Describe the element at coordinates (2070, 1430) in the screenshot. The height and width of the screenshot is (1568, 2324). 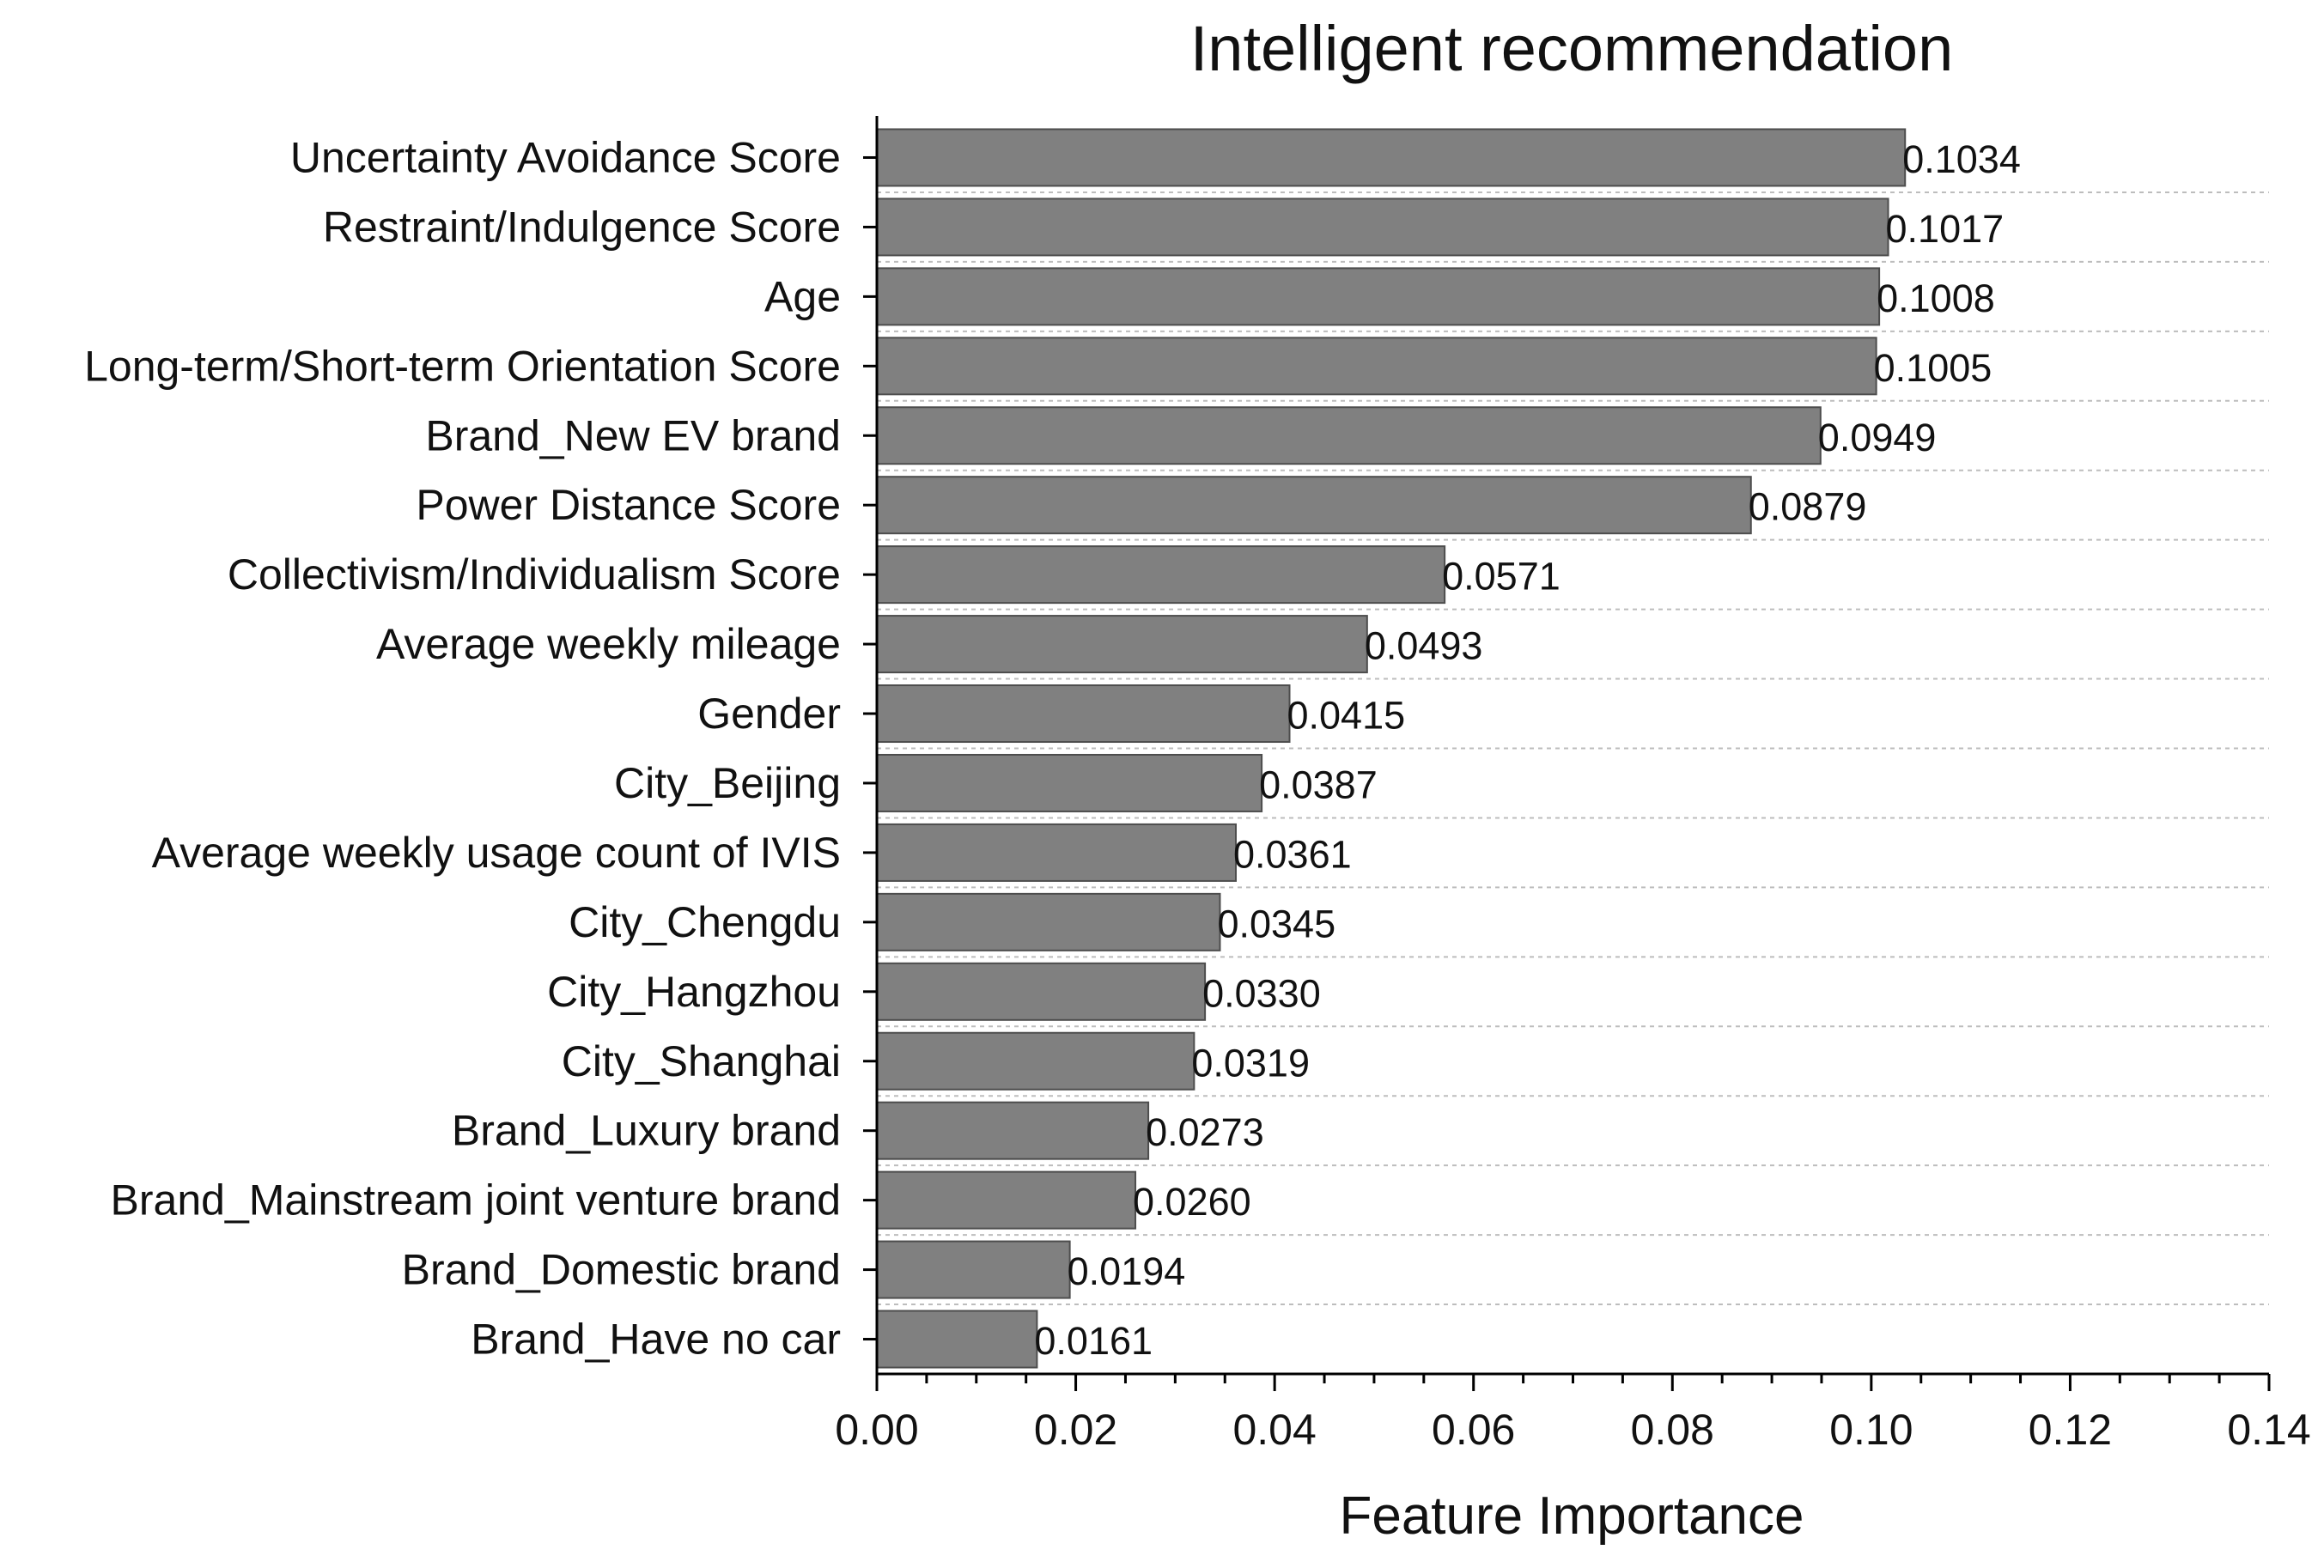
I see `x-tick-label: 0.12` at that location.